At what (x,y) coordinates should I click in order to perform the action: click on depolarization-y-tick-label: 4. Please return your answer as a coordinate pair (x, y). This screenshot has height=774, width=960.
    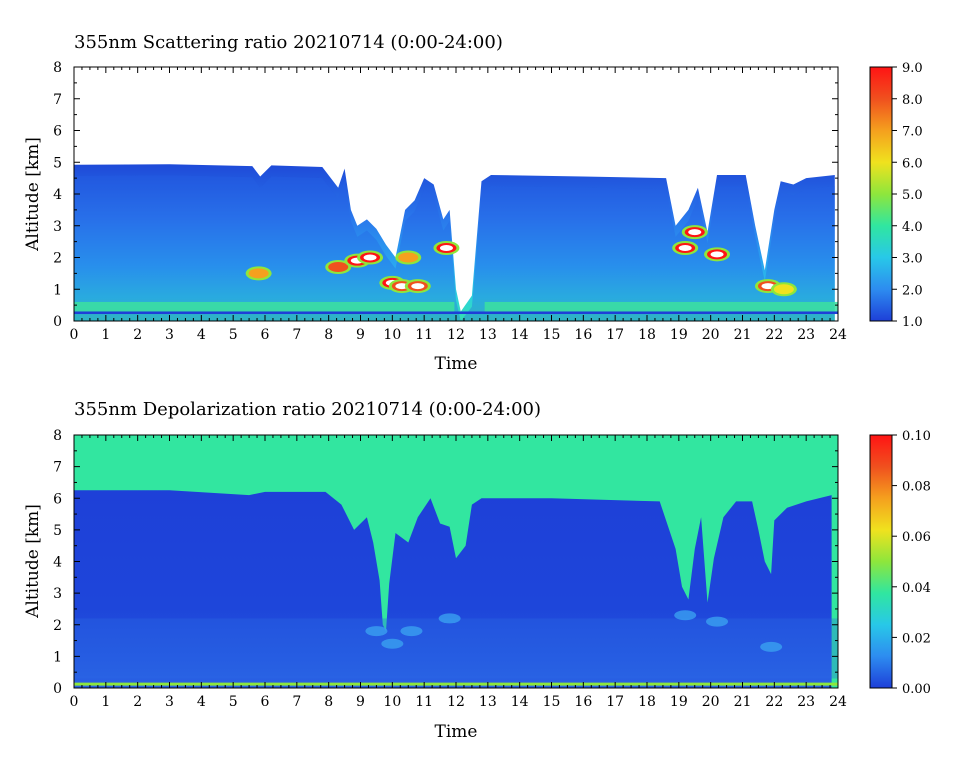
    Looking at the image, I should click on (57, 563).